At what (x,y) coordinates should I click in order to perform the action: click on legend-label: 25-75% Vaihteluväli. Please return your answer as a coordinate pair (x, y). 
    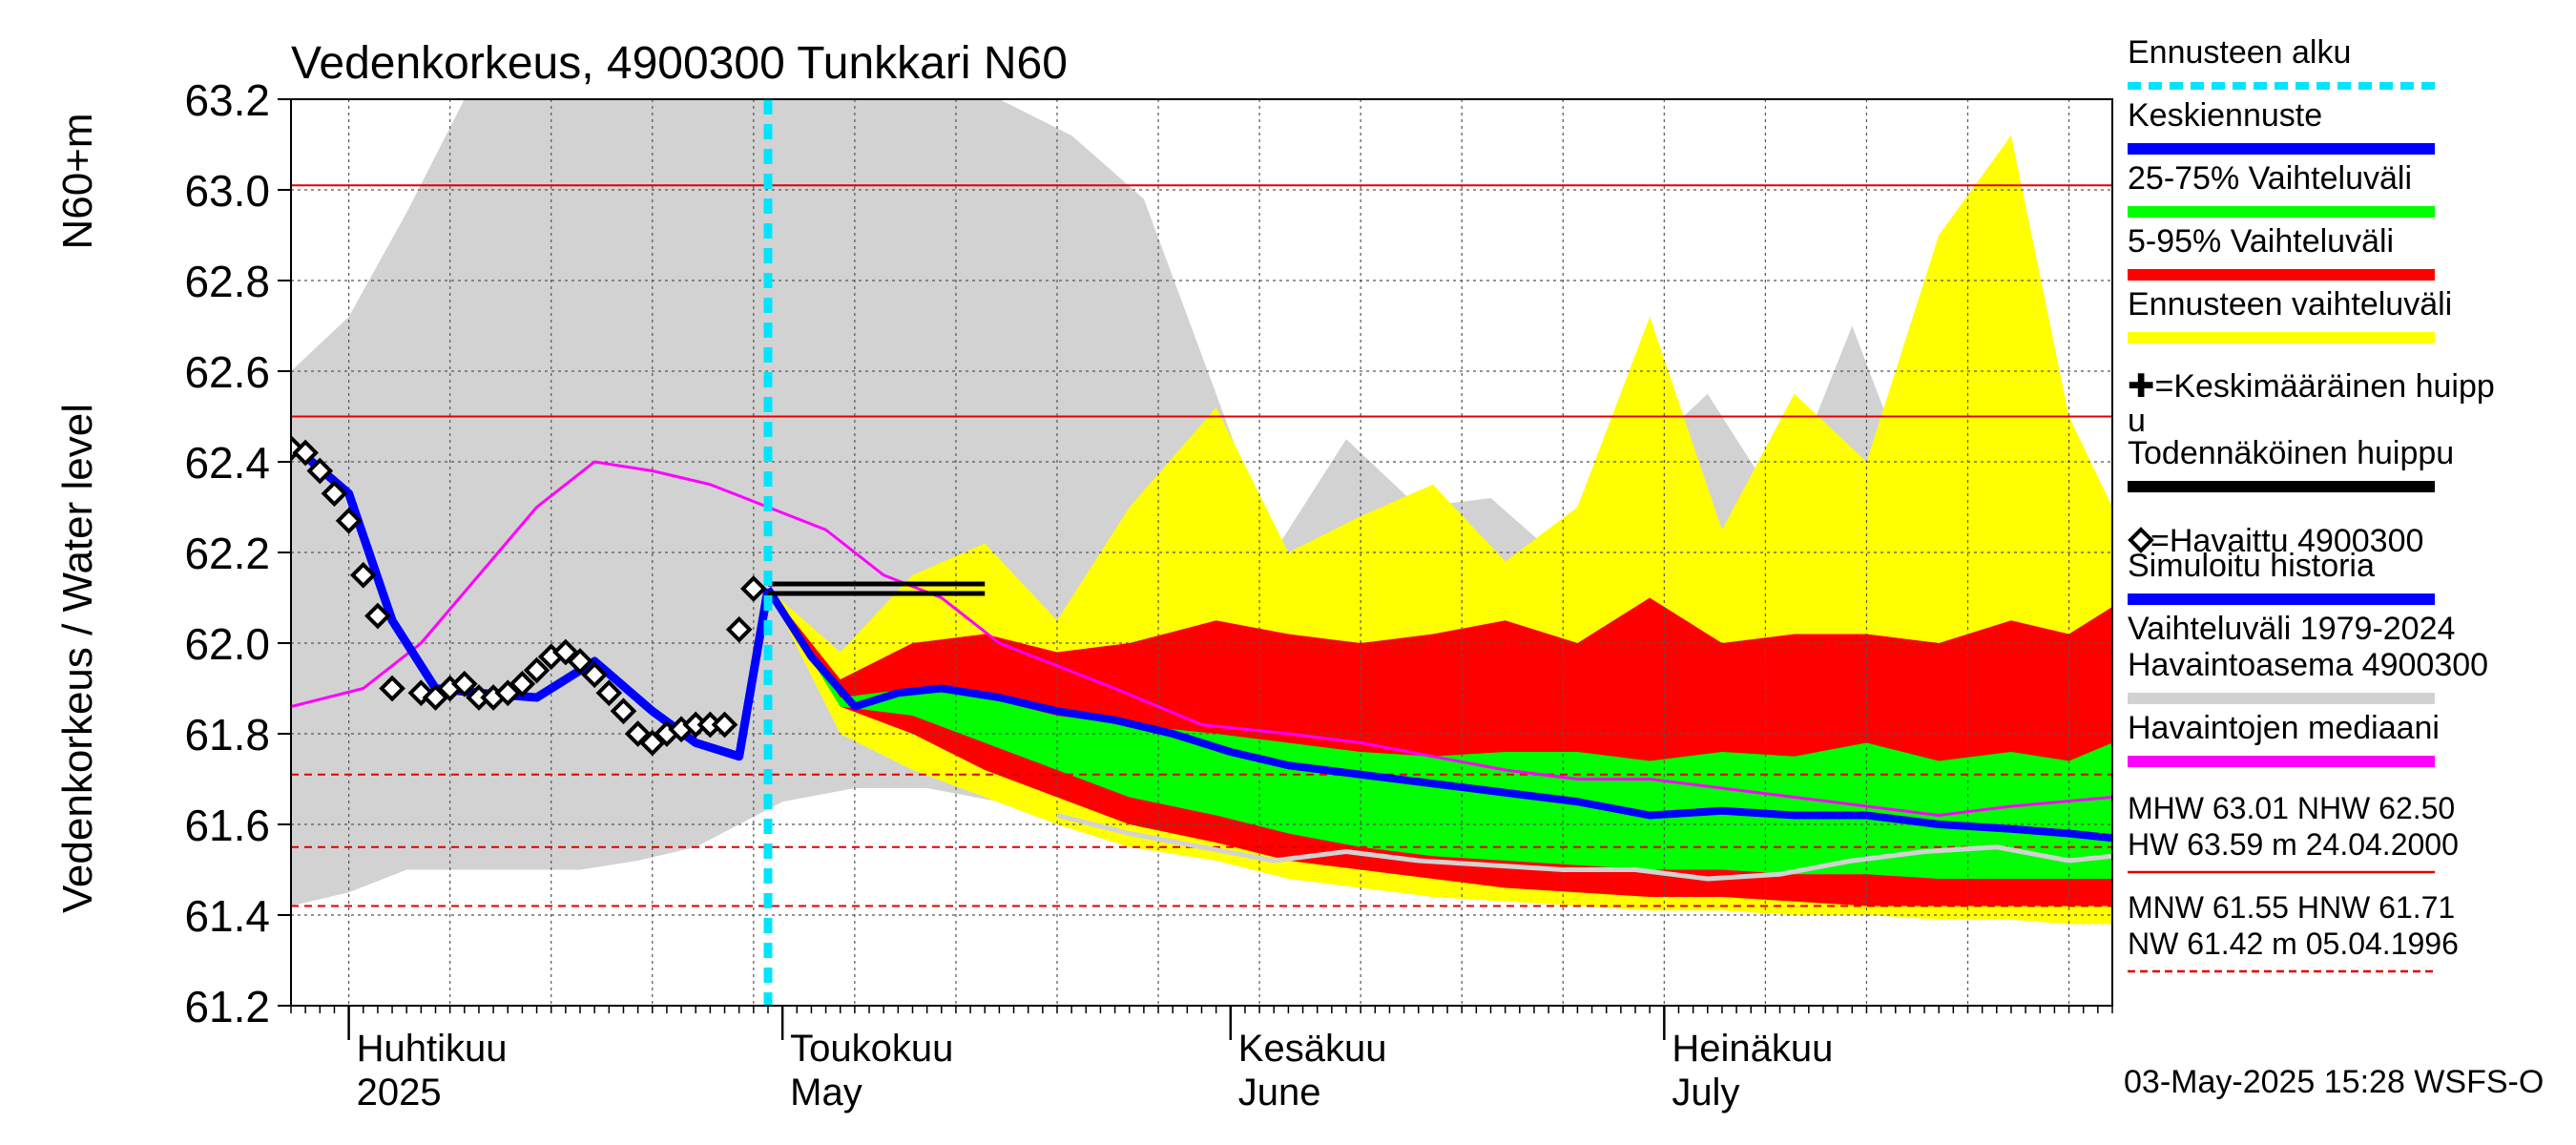
    Looking at the image, I should click on (2270, 179).